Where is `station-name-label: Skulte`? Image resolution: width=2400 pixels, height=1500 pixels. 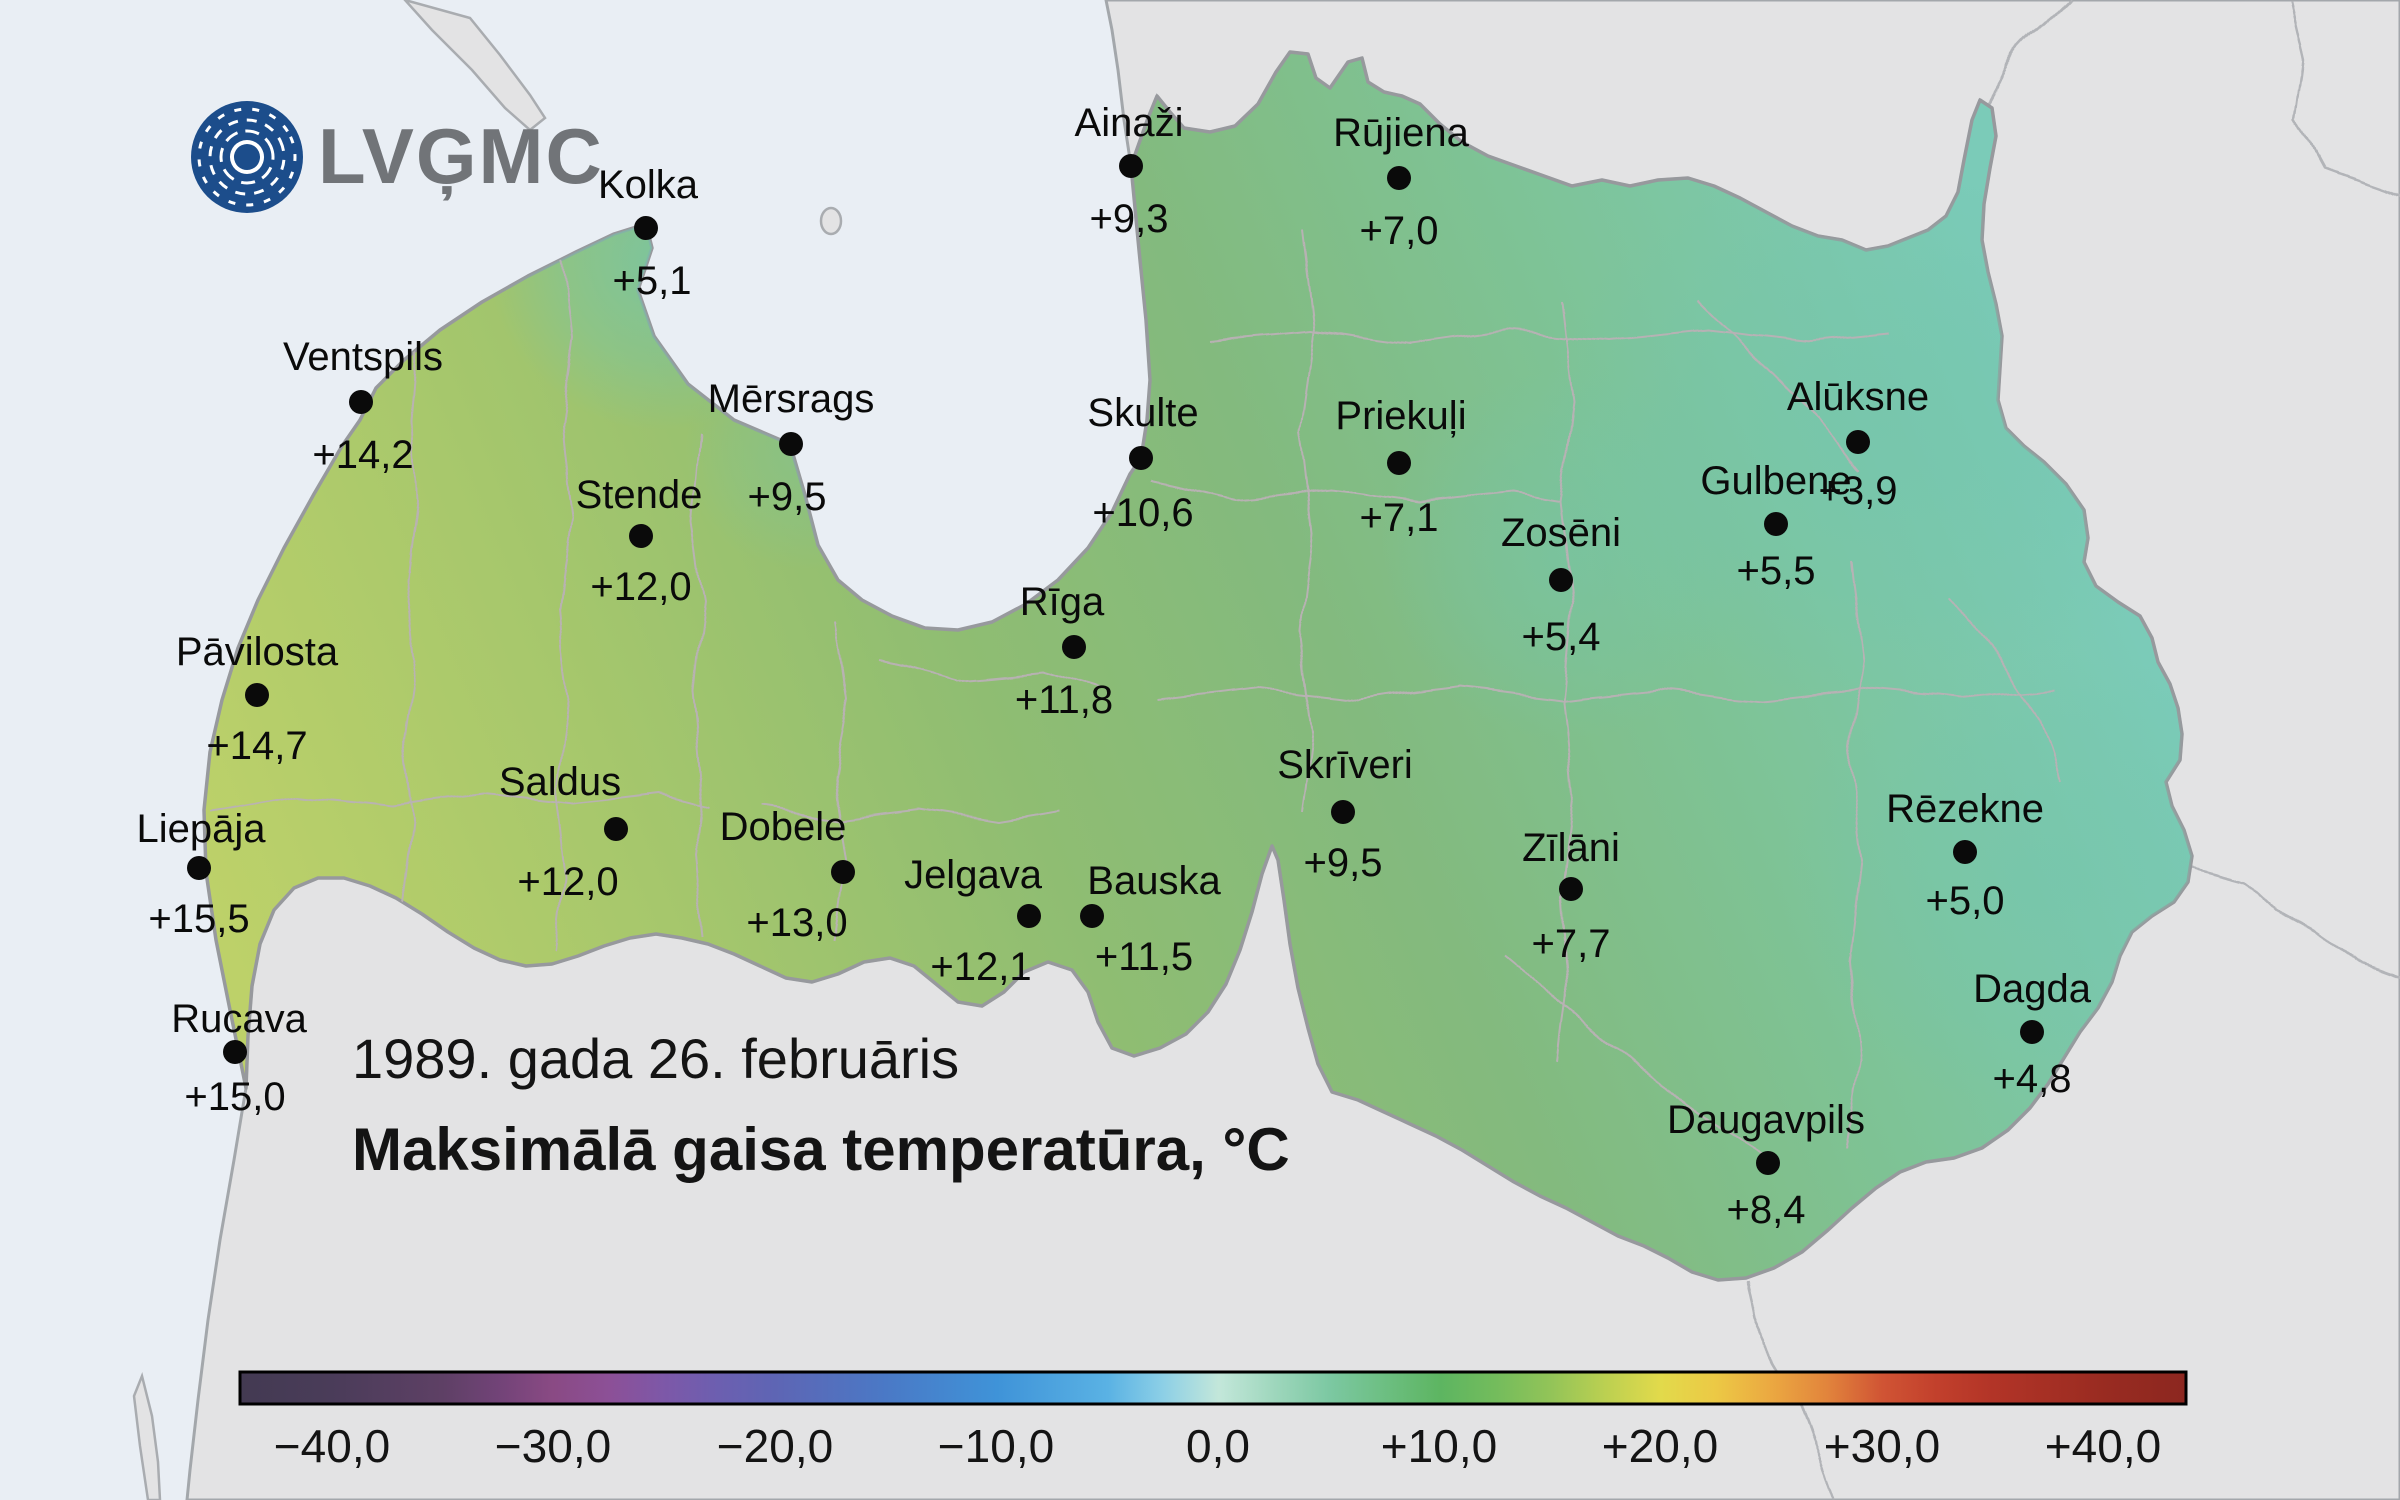 station-name-label: Skulte is located at coordinates (1142, 413).